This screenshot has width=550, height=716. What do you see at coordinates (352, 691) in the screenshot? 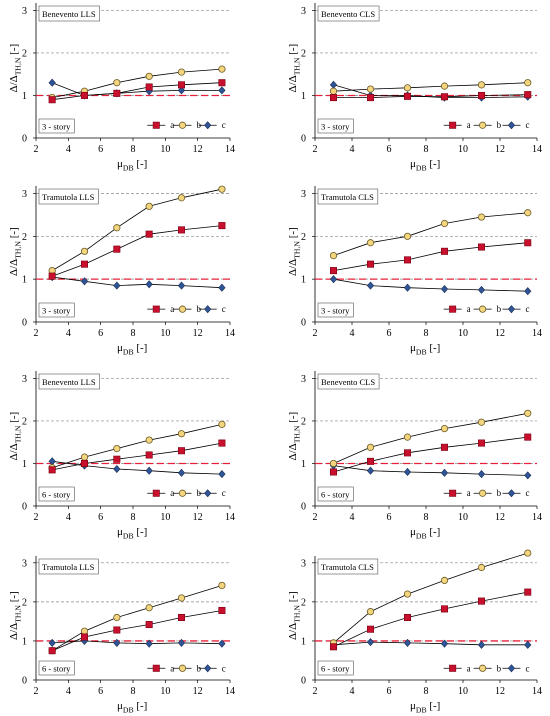
I see `x-tick-label: 4` at bounding box center [352, 691].